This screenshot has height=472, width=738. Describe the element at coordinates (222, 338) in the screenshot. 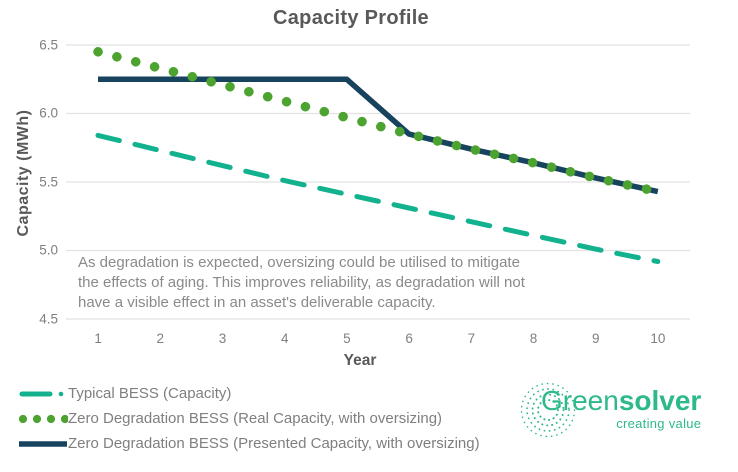

I see `x-tick: 3` at that location.